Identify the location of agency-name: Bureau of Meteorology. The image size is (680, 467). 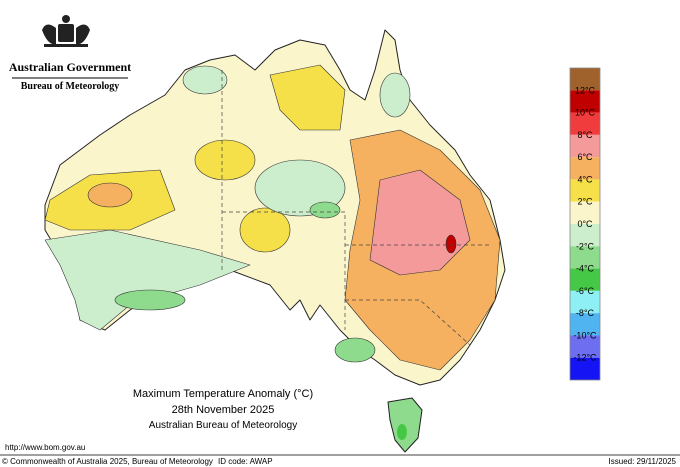
(70, 86).